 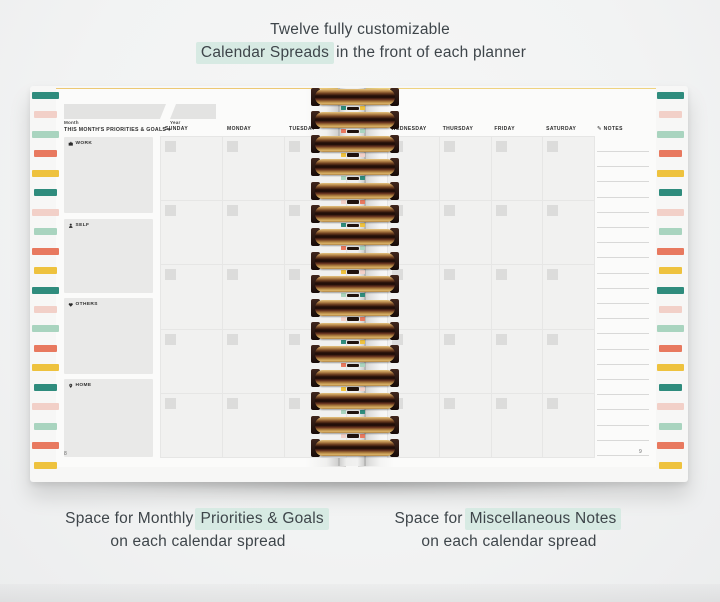 What do you see at coordinates (175, 122) in the screenshot?
I see `year-label: Year` at bounding box center [175, 122].